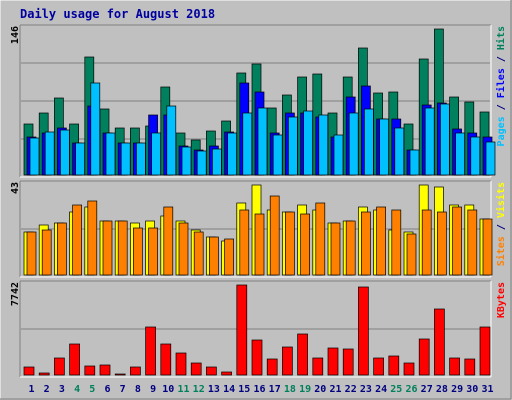 This screenshot has width=512, height=400. Describe the element at coordinates (457, 389) in the screenshot. I see `x-tick-label: 29` at that location.